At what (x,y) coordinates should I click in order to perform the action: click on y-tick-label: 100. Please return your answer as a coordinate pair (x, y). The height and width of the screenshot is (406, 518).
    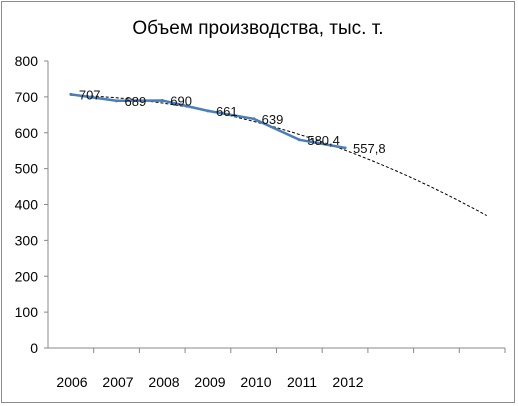
    Looking at the image, I should click on (27, 312).